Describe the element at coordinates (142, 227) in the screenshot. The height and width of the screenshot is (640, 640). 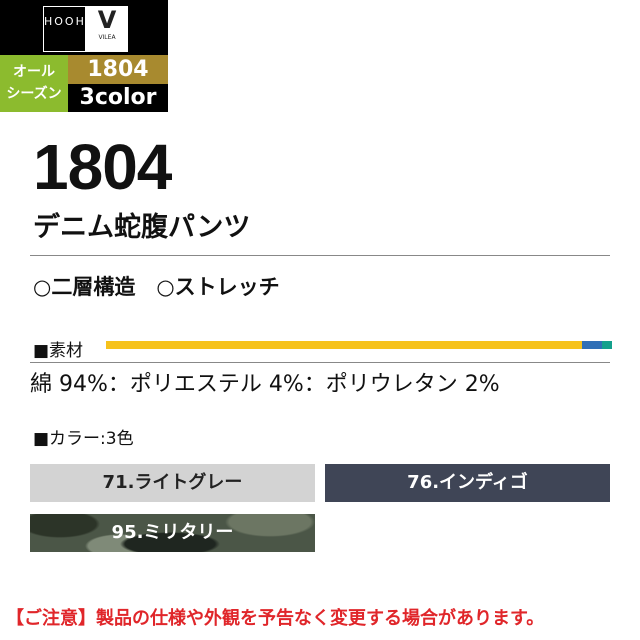
I see `product-name: デニム蛇腹パンツ` at that location.